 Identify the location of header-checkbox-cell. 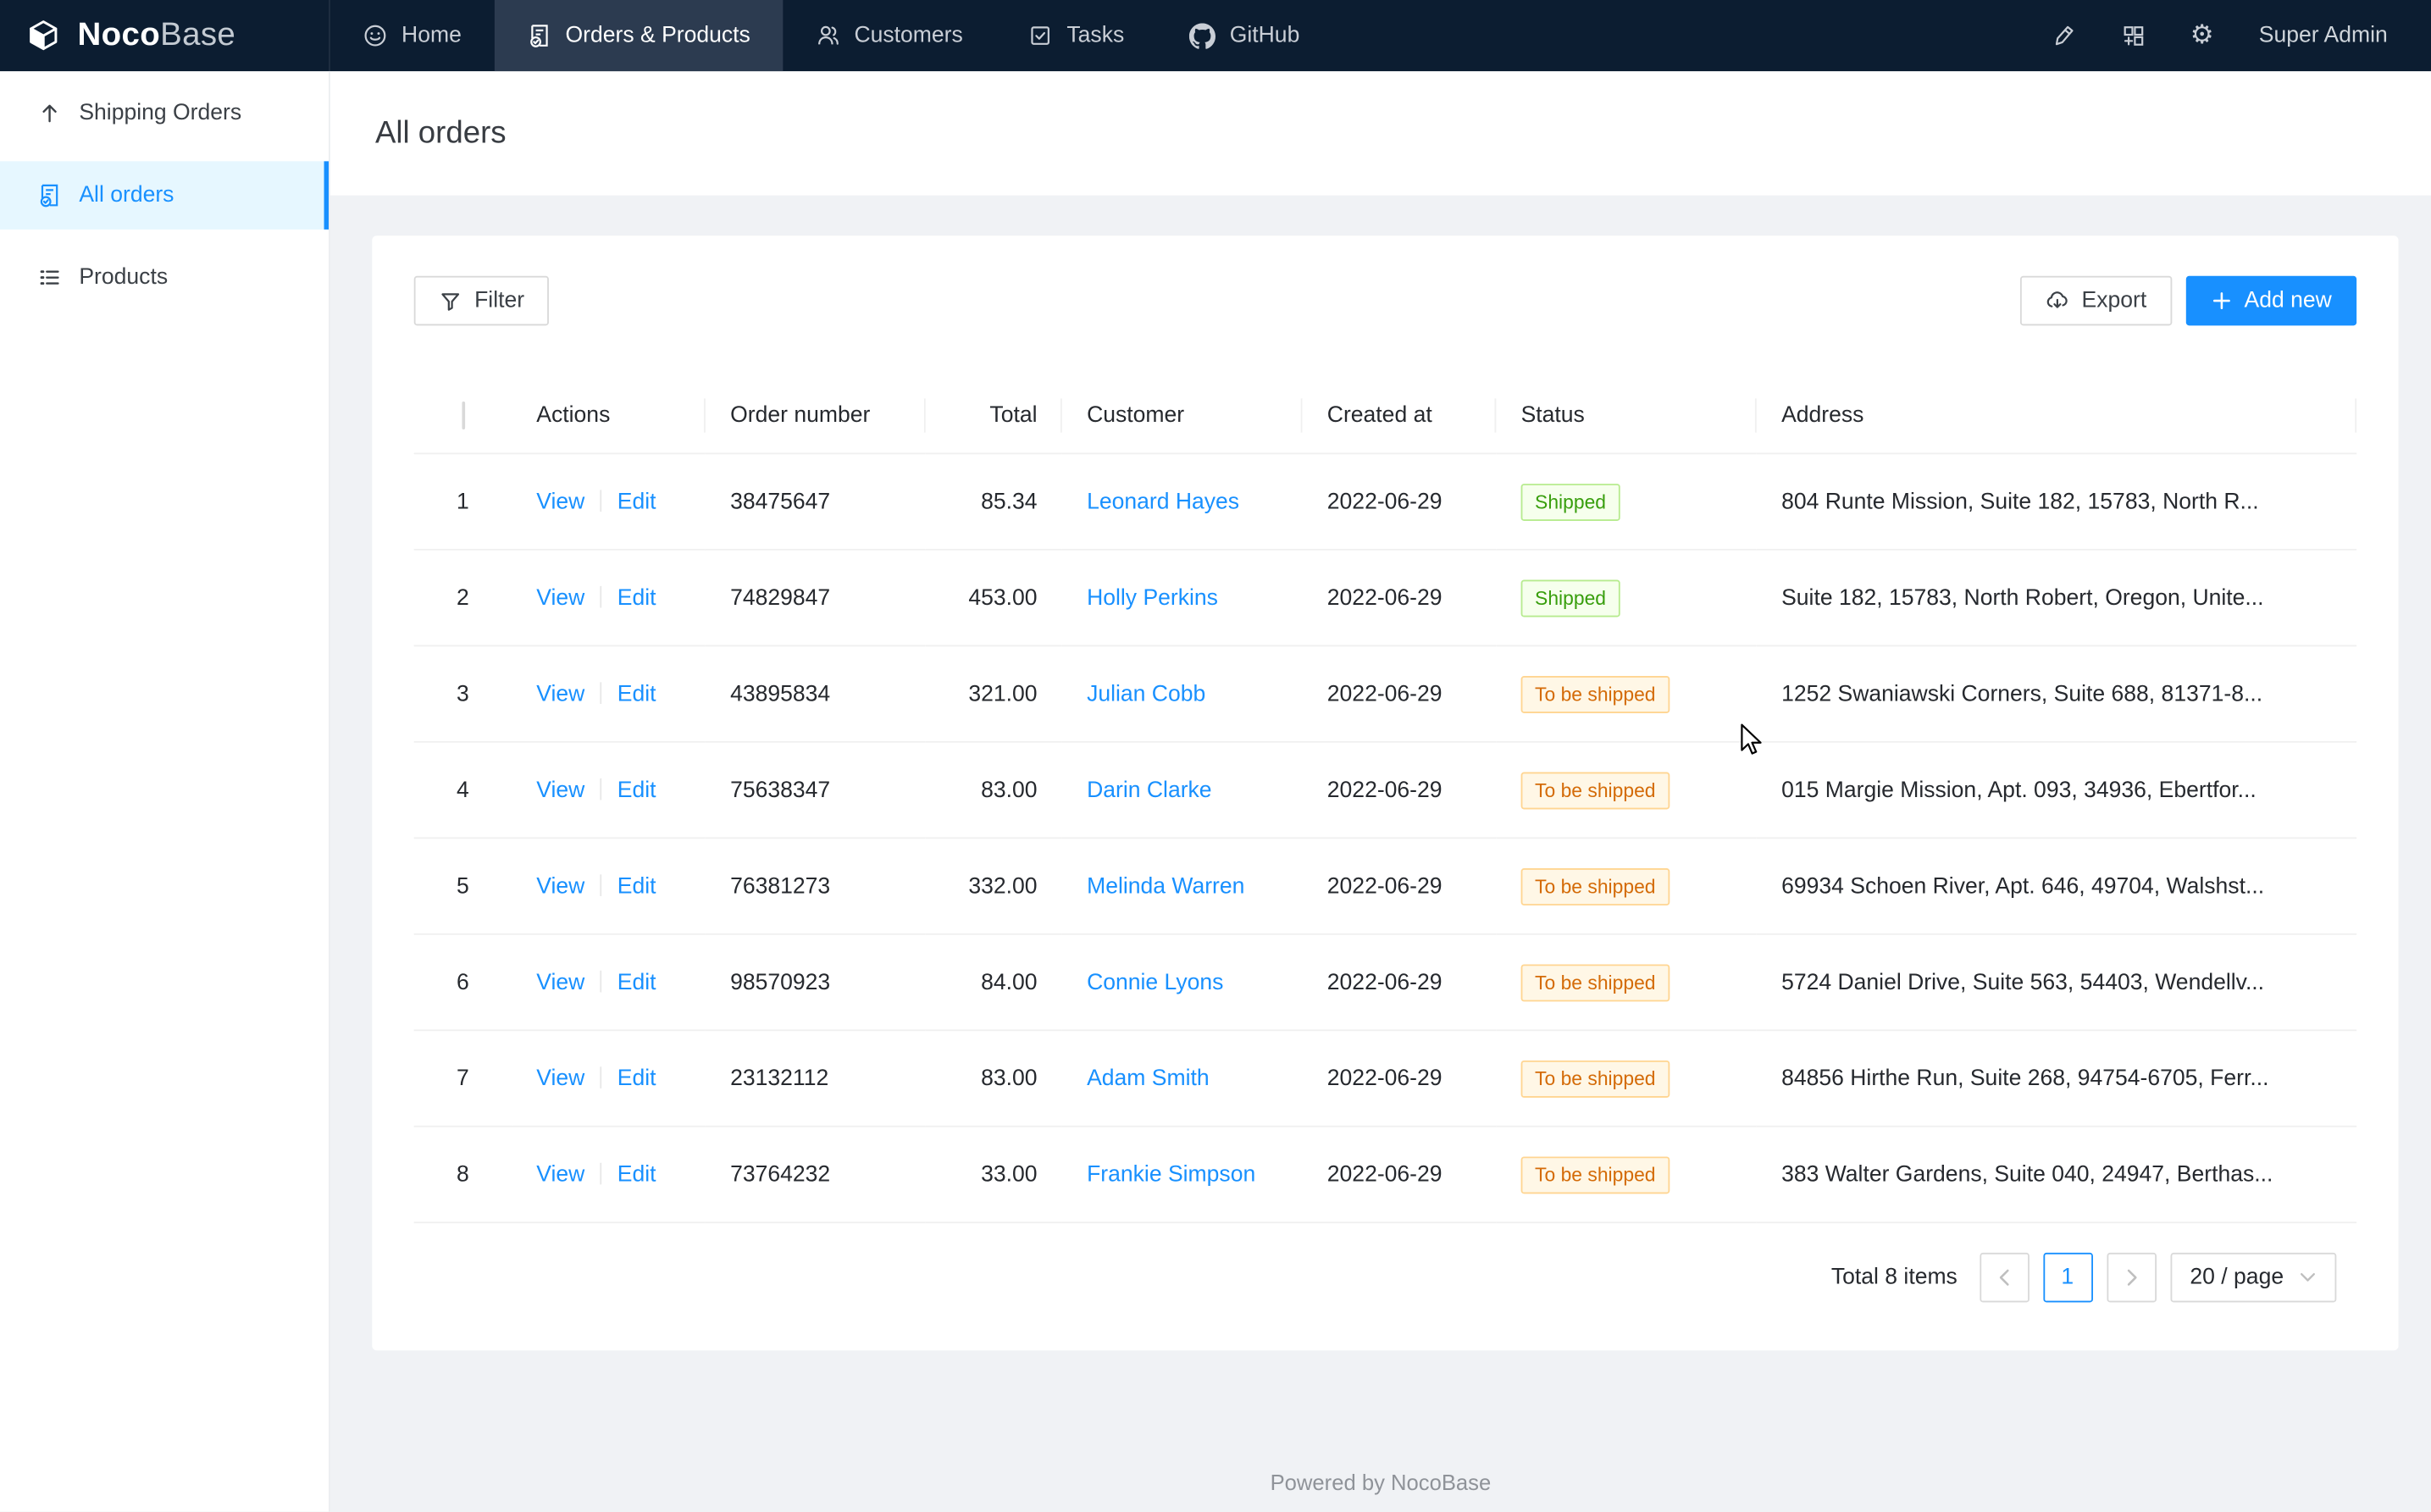
(463, 415).